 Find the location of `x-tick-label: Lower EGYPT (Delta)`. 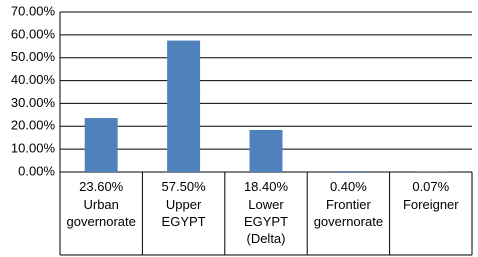

x-tick-label: Lower EGYPT (Delta) is located at coordinates (266, 221).